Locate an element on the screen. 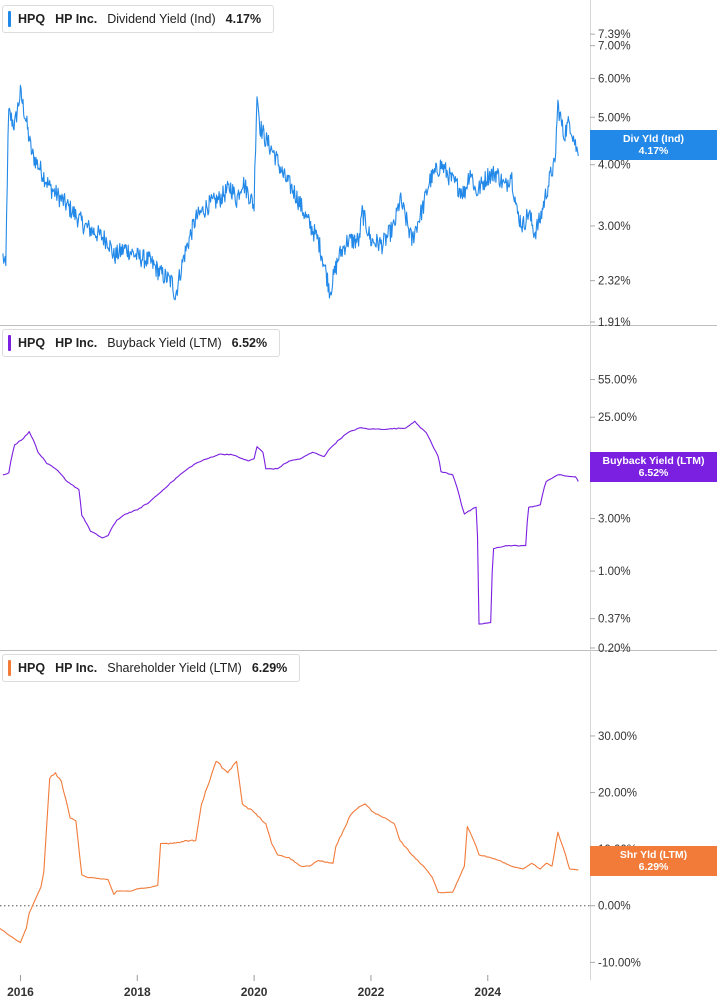 Image resolution: width=717 pixels, height=1005 pixels. flag-value: 6.52% is located at coordinates (653, 473).